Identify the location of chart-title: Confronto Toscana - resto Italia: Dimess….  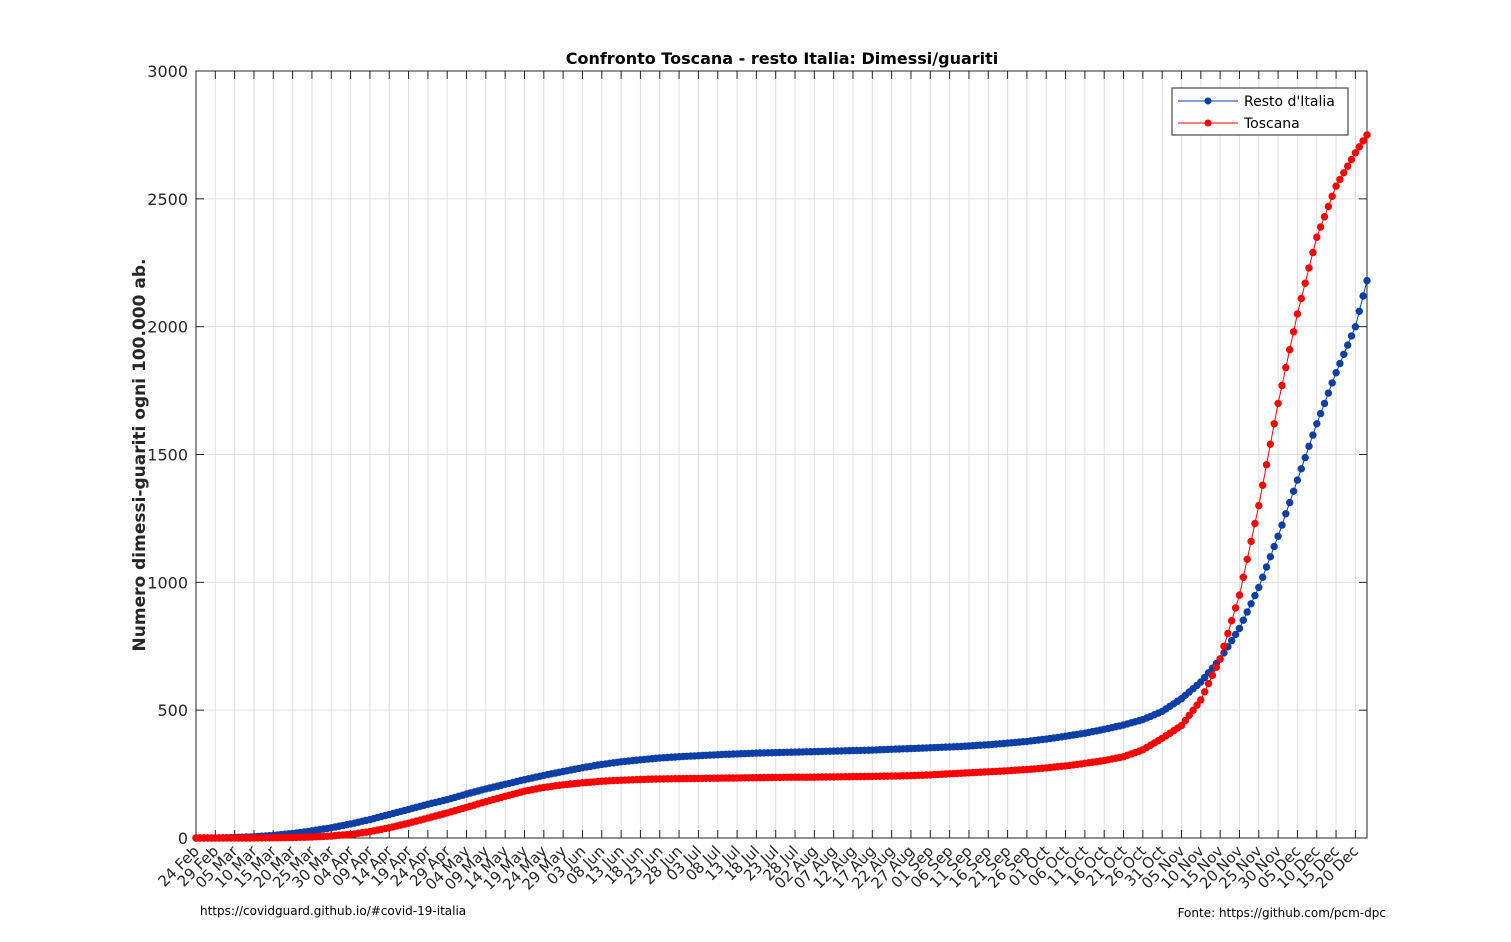
(782, 58).